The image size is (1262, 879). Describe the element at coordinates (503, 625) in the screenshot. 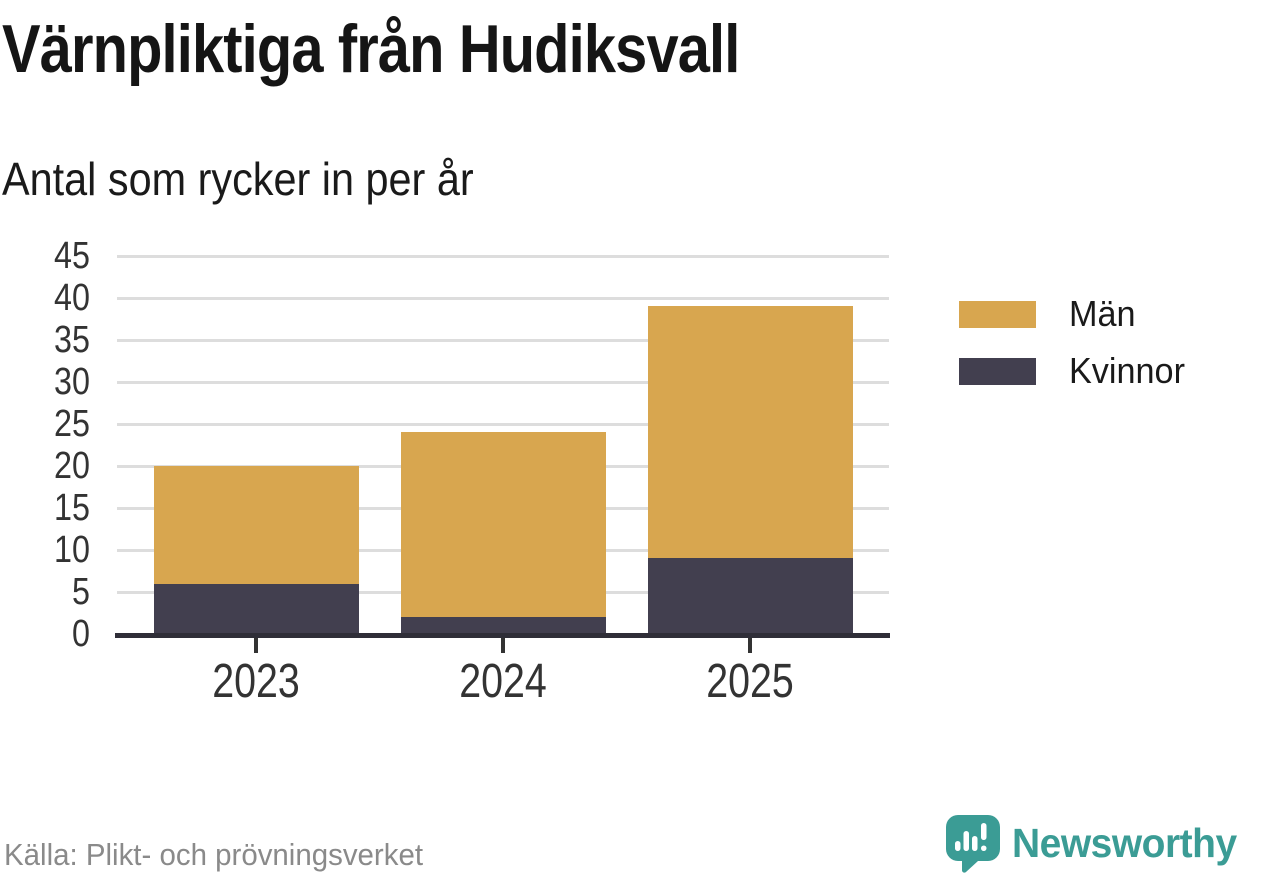

I see `bar-2024-kvinnor` at that location.